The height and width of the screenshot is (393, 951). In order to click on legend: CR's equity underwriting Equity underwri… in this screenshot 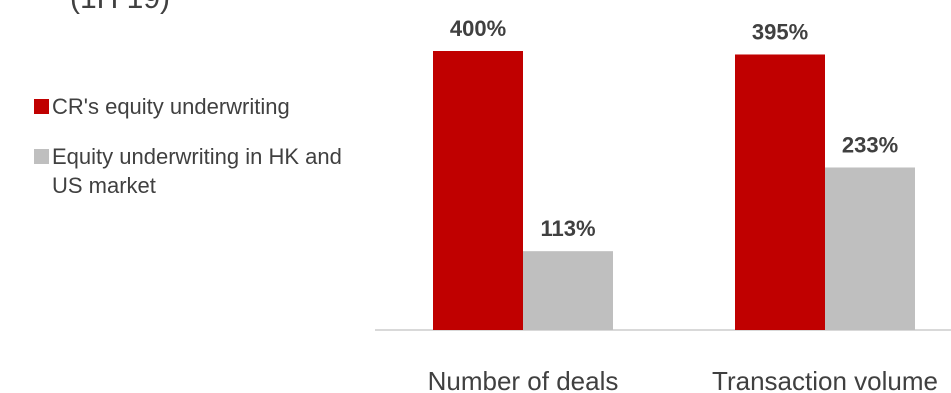, I will do `click(191, 146)`.